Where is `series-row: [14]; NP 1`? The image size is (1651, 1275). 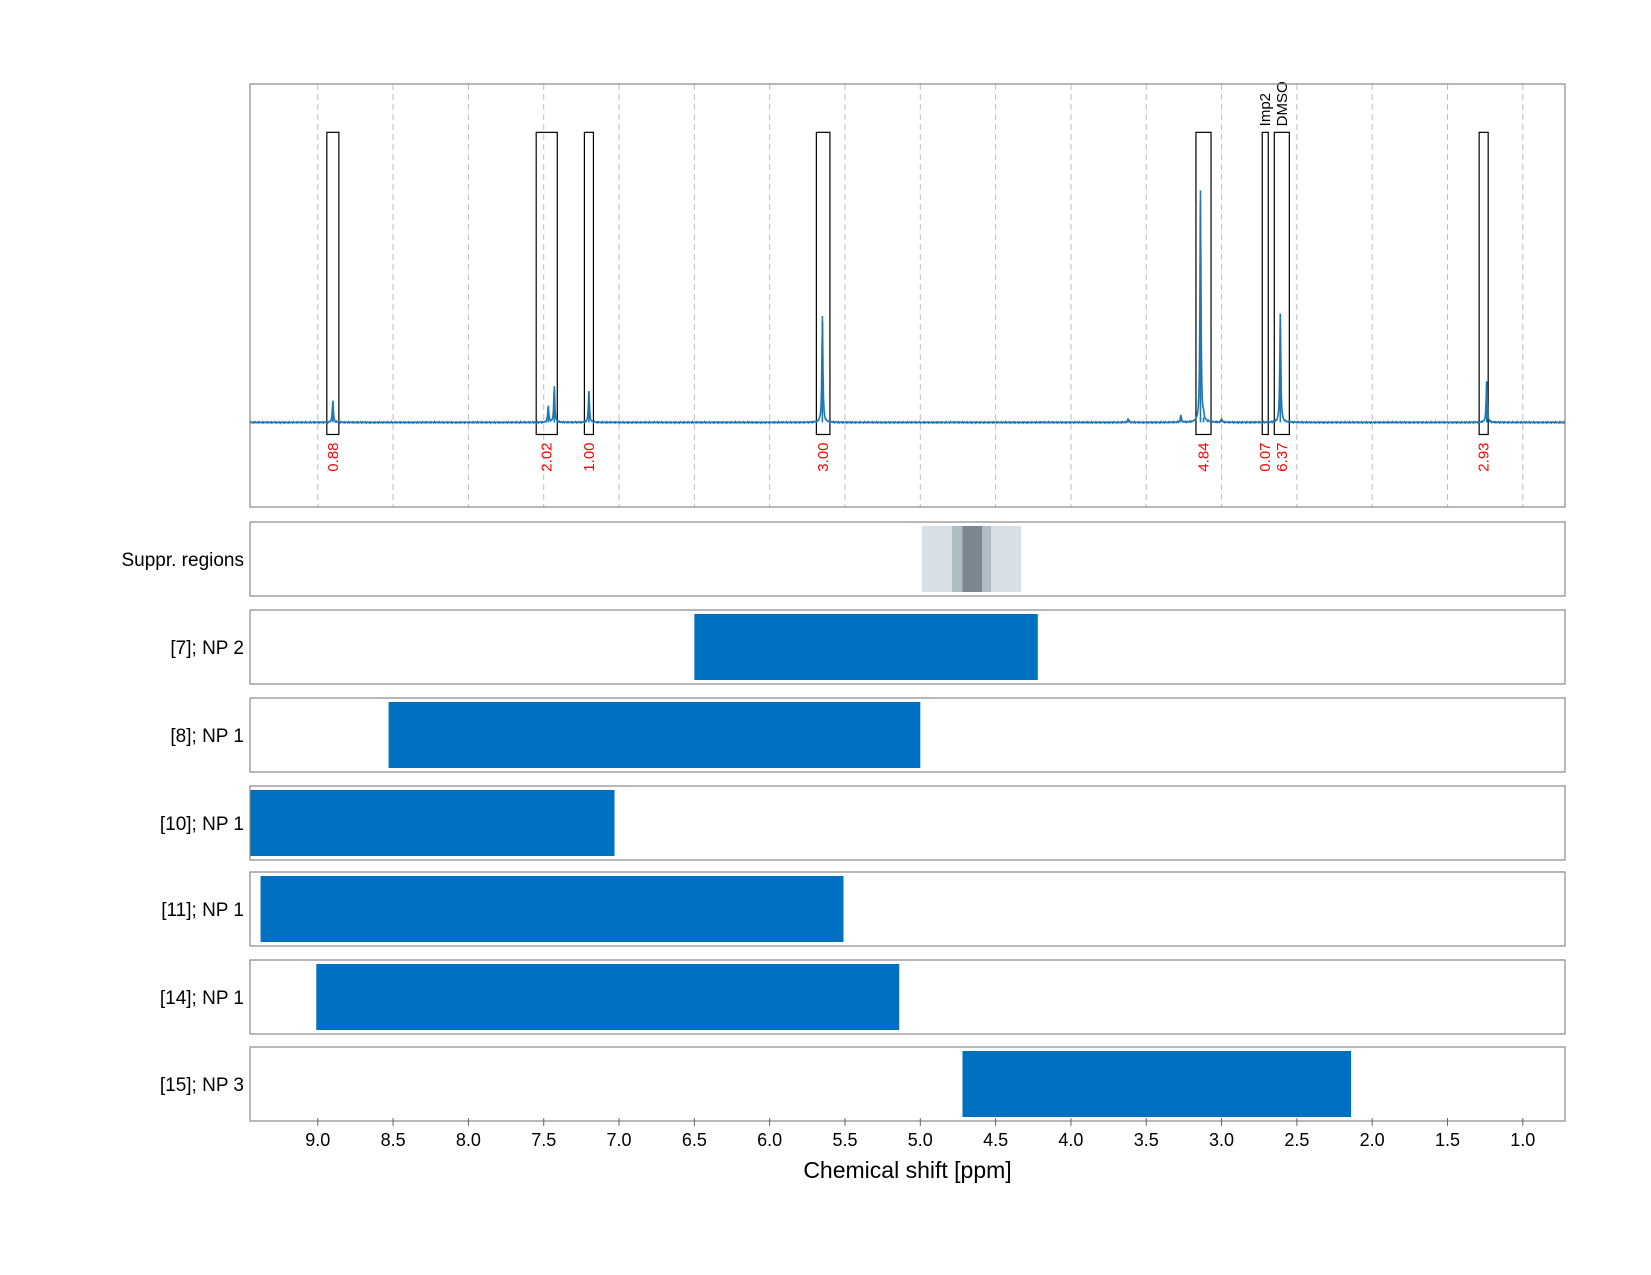
series-row: [14]; NP 1 is located at coordinates (863, 997).